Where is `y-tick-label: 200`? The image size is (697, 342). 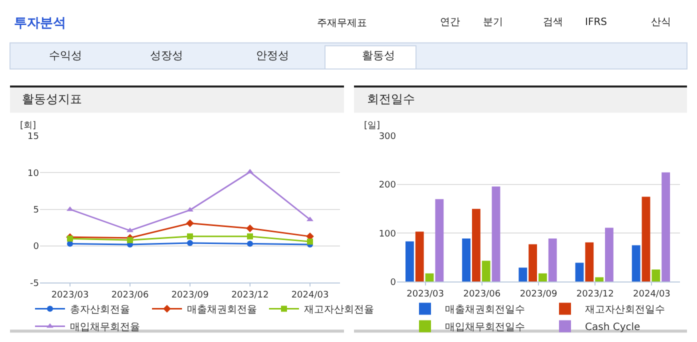 y-tick-label: 200 is located at coordinates (387, 185).